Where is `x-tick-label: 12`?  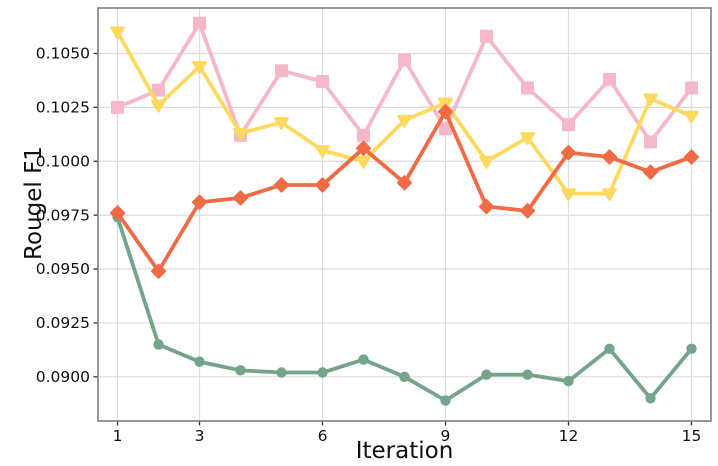
x-tick-label: 12 is located at coordinates (569, 436).